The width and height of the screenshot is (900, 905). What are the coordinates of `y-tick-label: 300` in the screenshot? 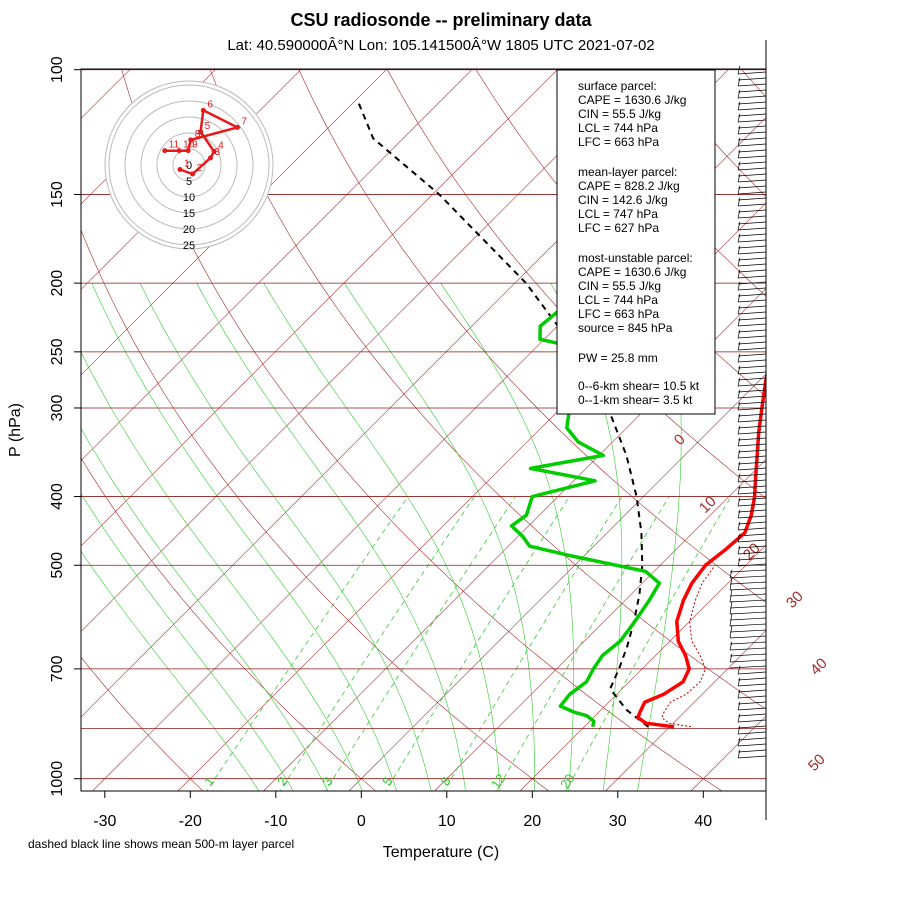 It's located at (57, 408).